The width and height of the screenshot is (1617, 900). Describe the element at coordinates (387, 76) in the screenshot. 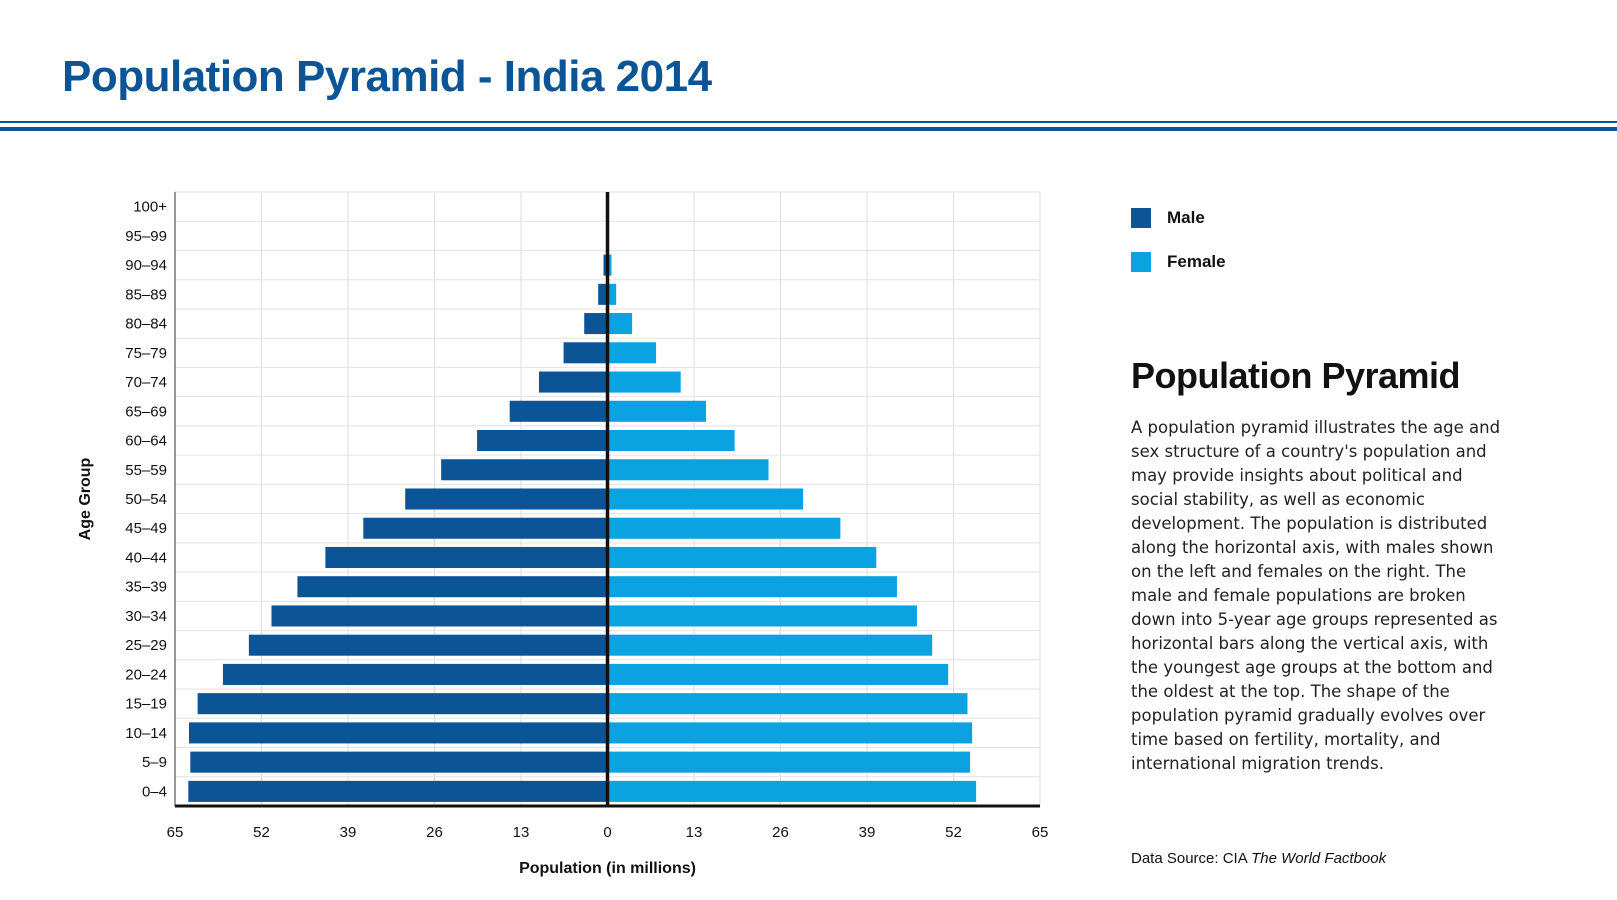

I see `page-title: Population Pyramid - India 2014` at that location.